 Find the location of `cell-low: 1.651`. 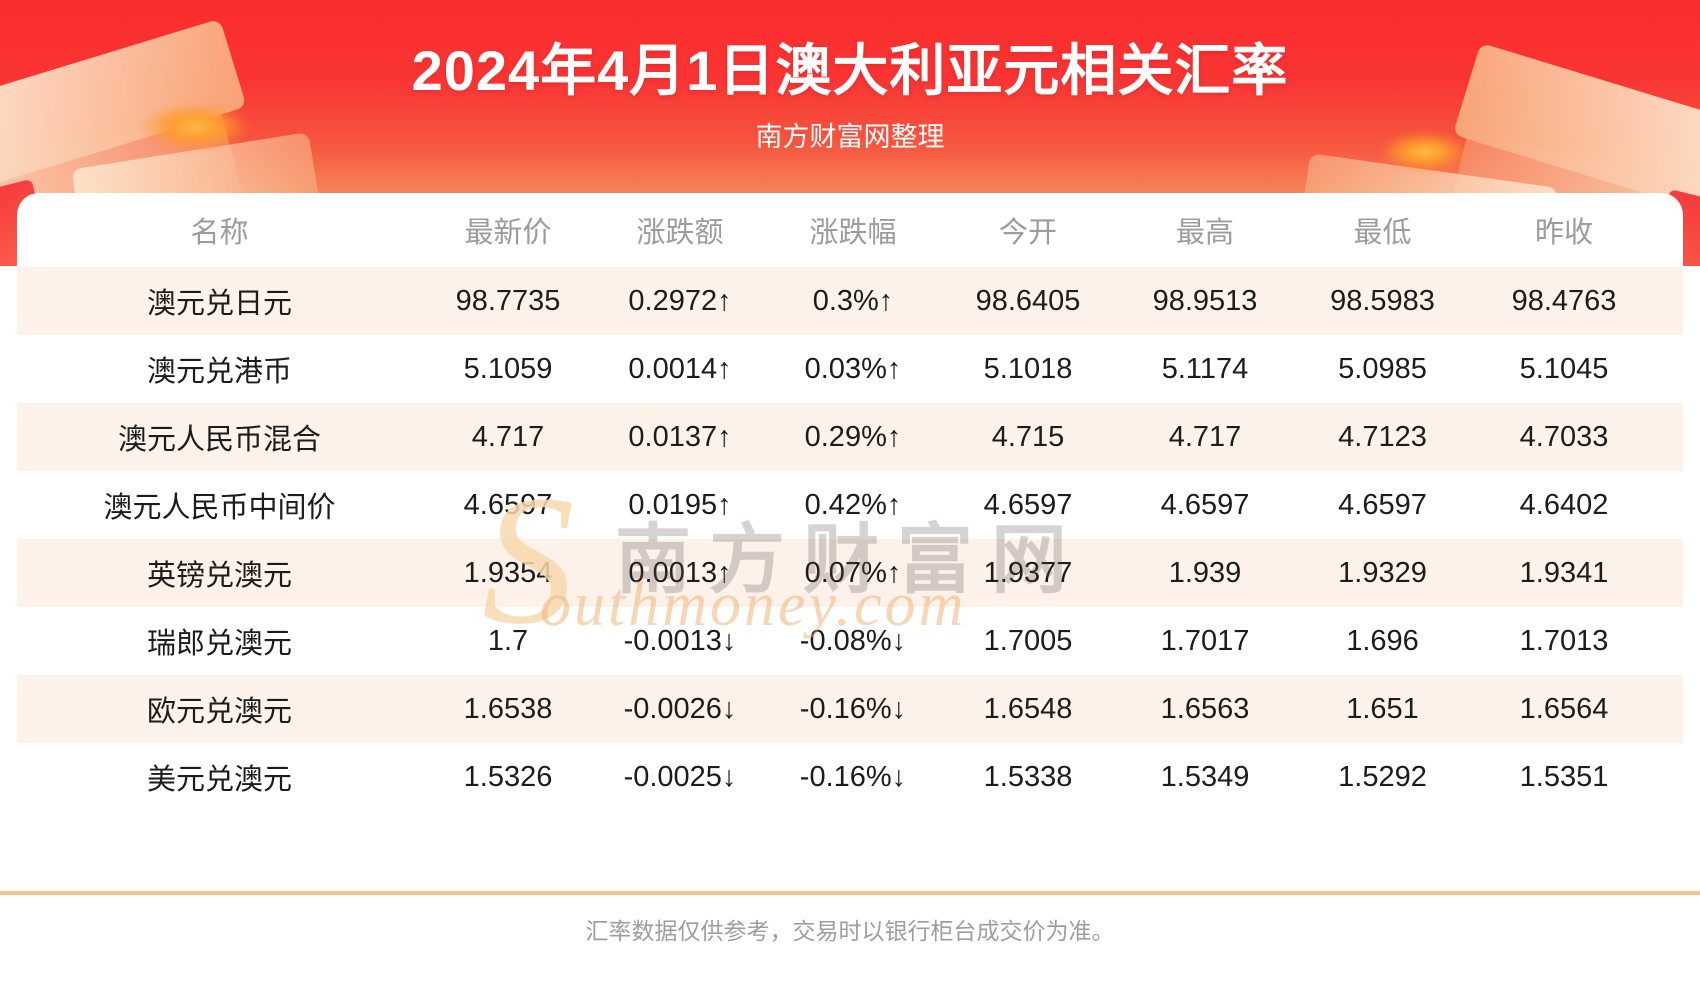

cell-low: 1.651 is located at coordinates (1382, 708).